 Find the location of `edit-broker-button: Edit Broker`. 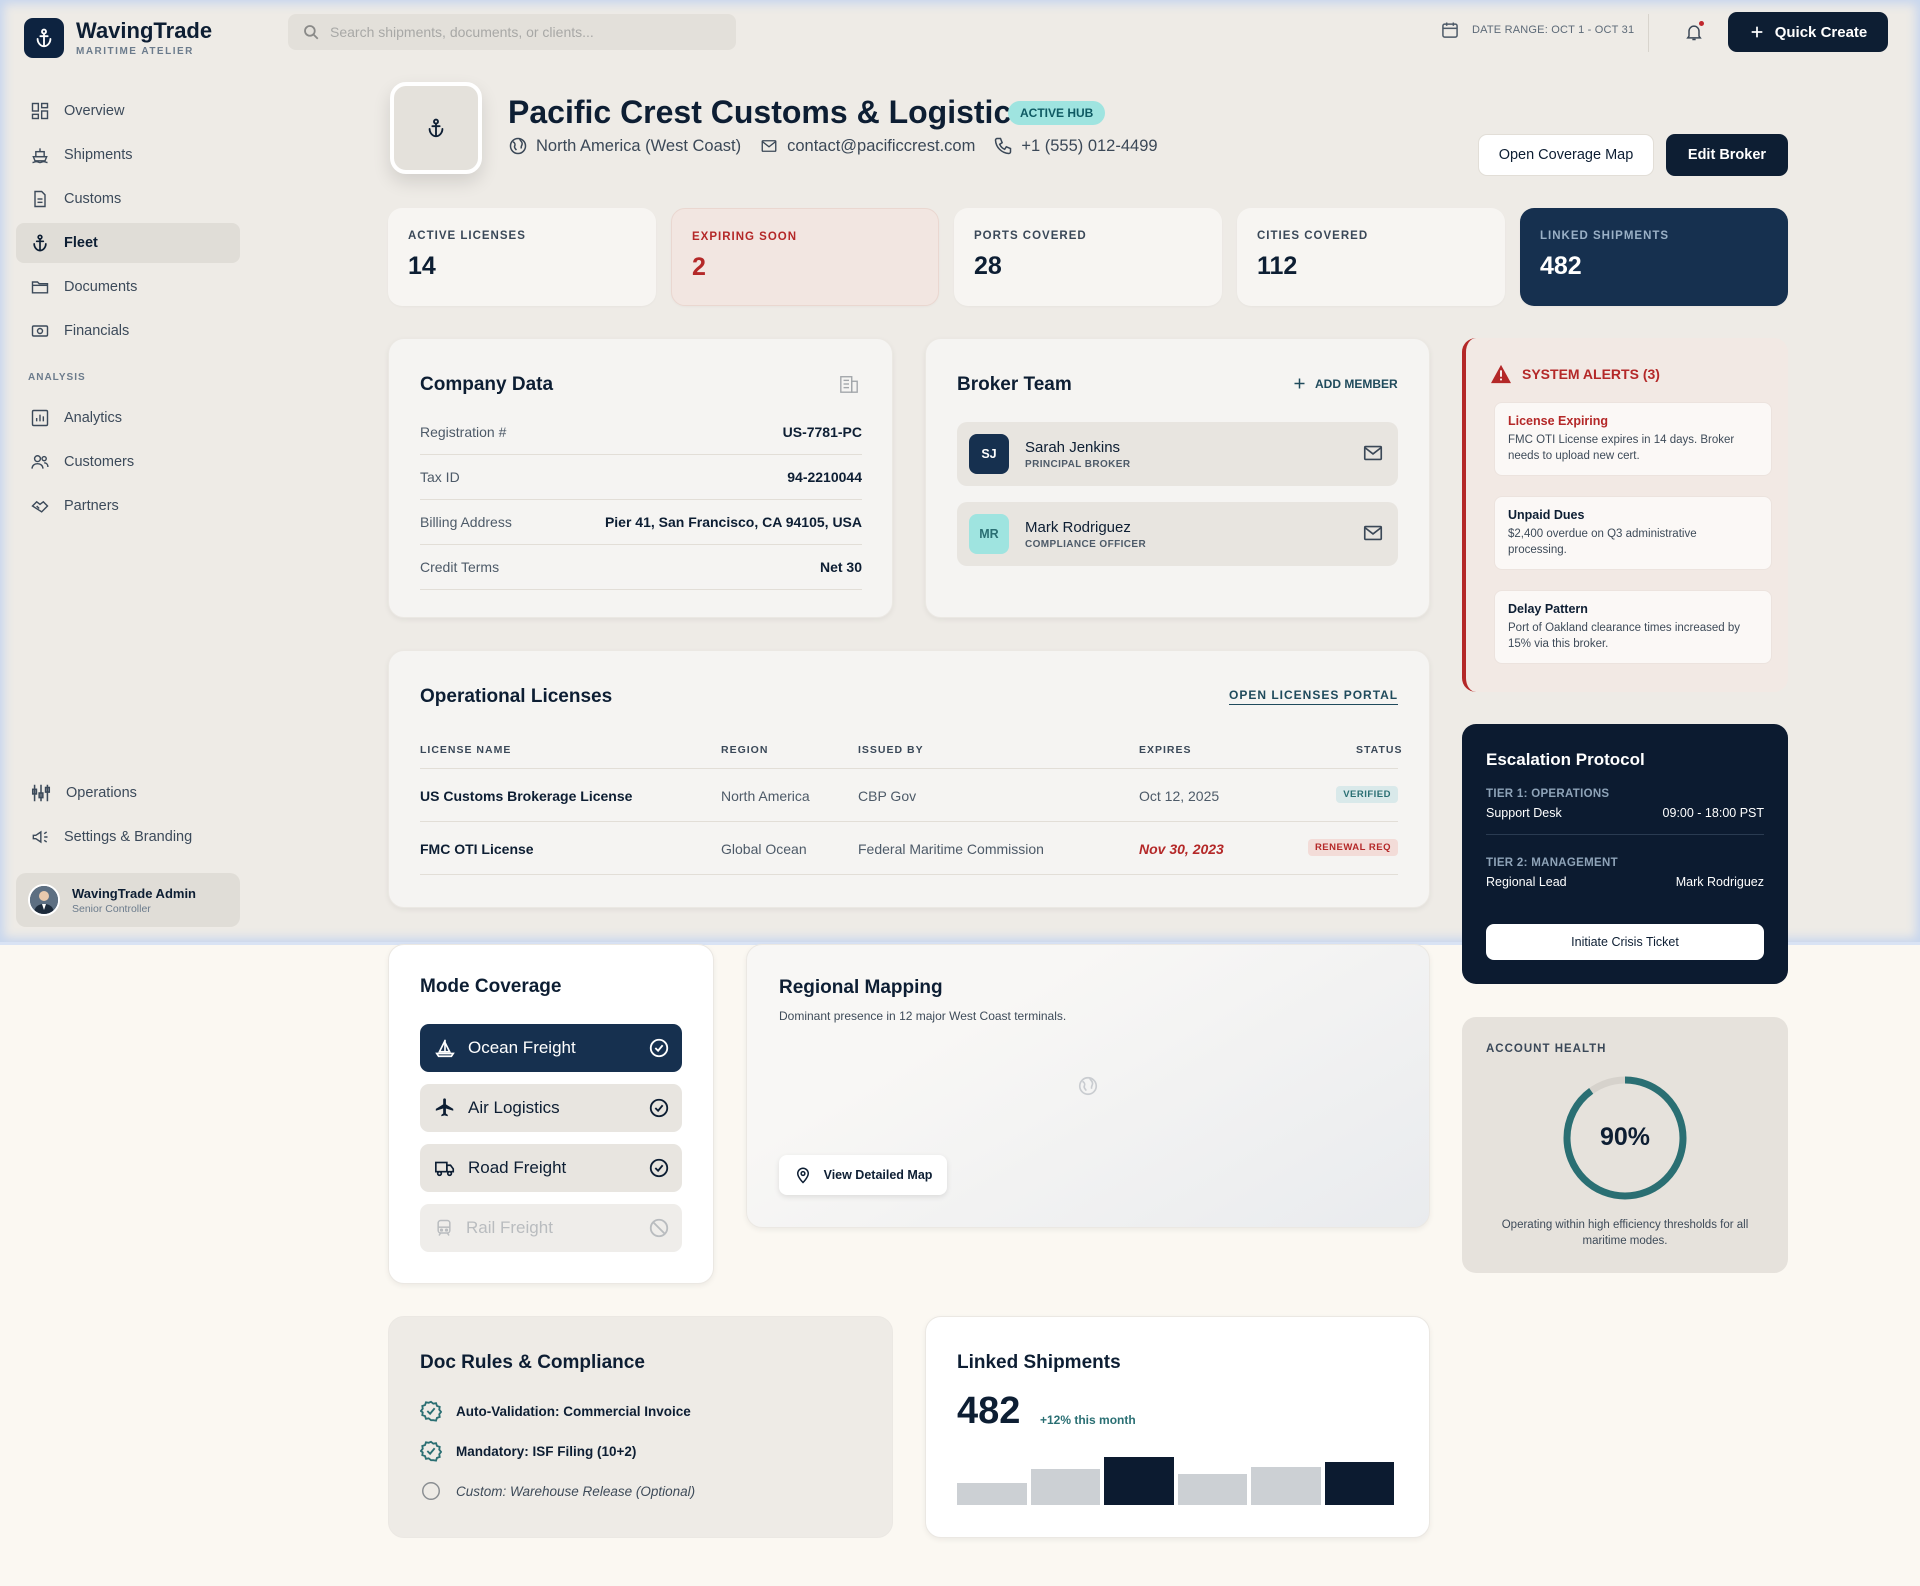

edit-broker-button: Edit Broker is located at coordinates (1727, 155).